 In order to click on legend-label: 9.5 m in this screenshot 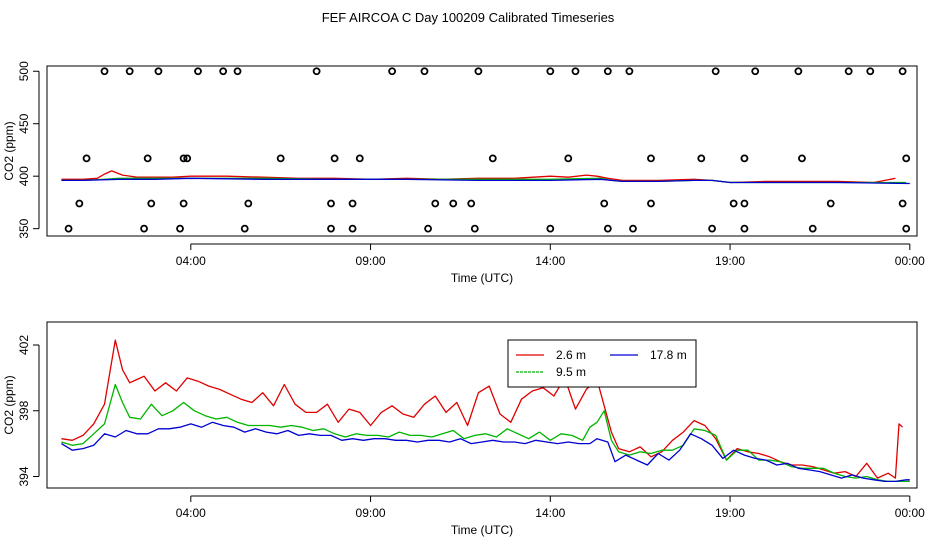, I will do `click(571, 372)`.